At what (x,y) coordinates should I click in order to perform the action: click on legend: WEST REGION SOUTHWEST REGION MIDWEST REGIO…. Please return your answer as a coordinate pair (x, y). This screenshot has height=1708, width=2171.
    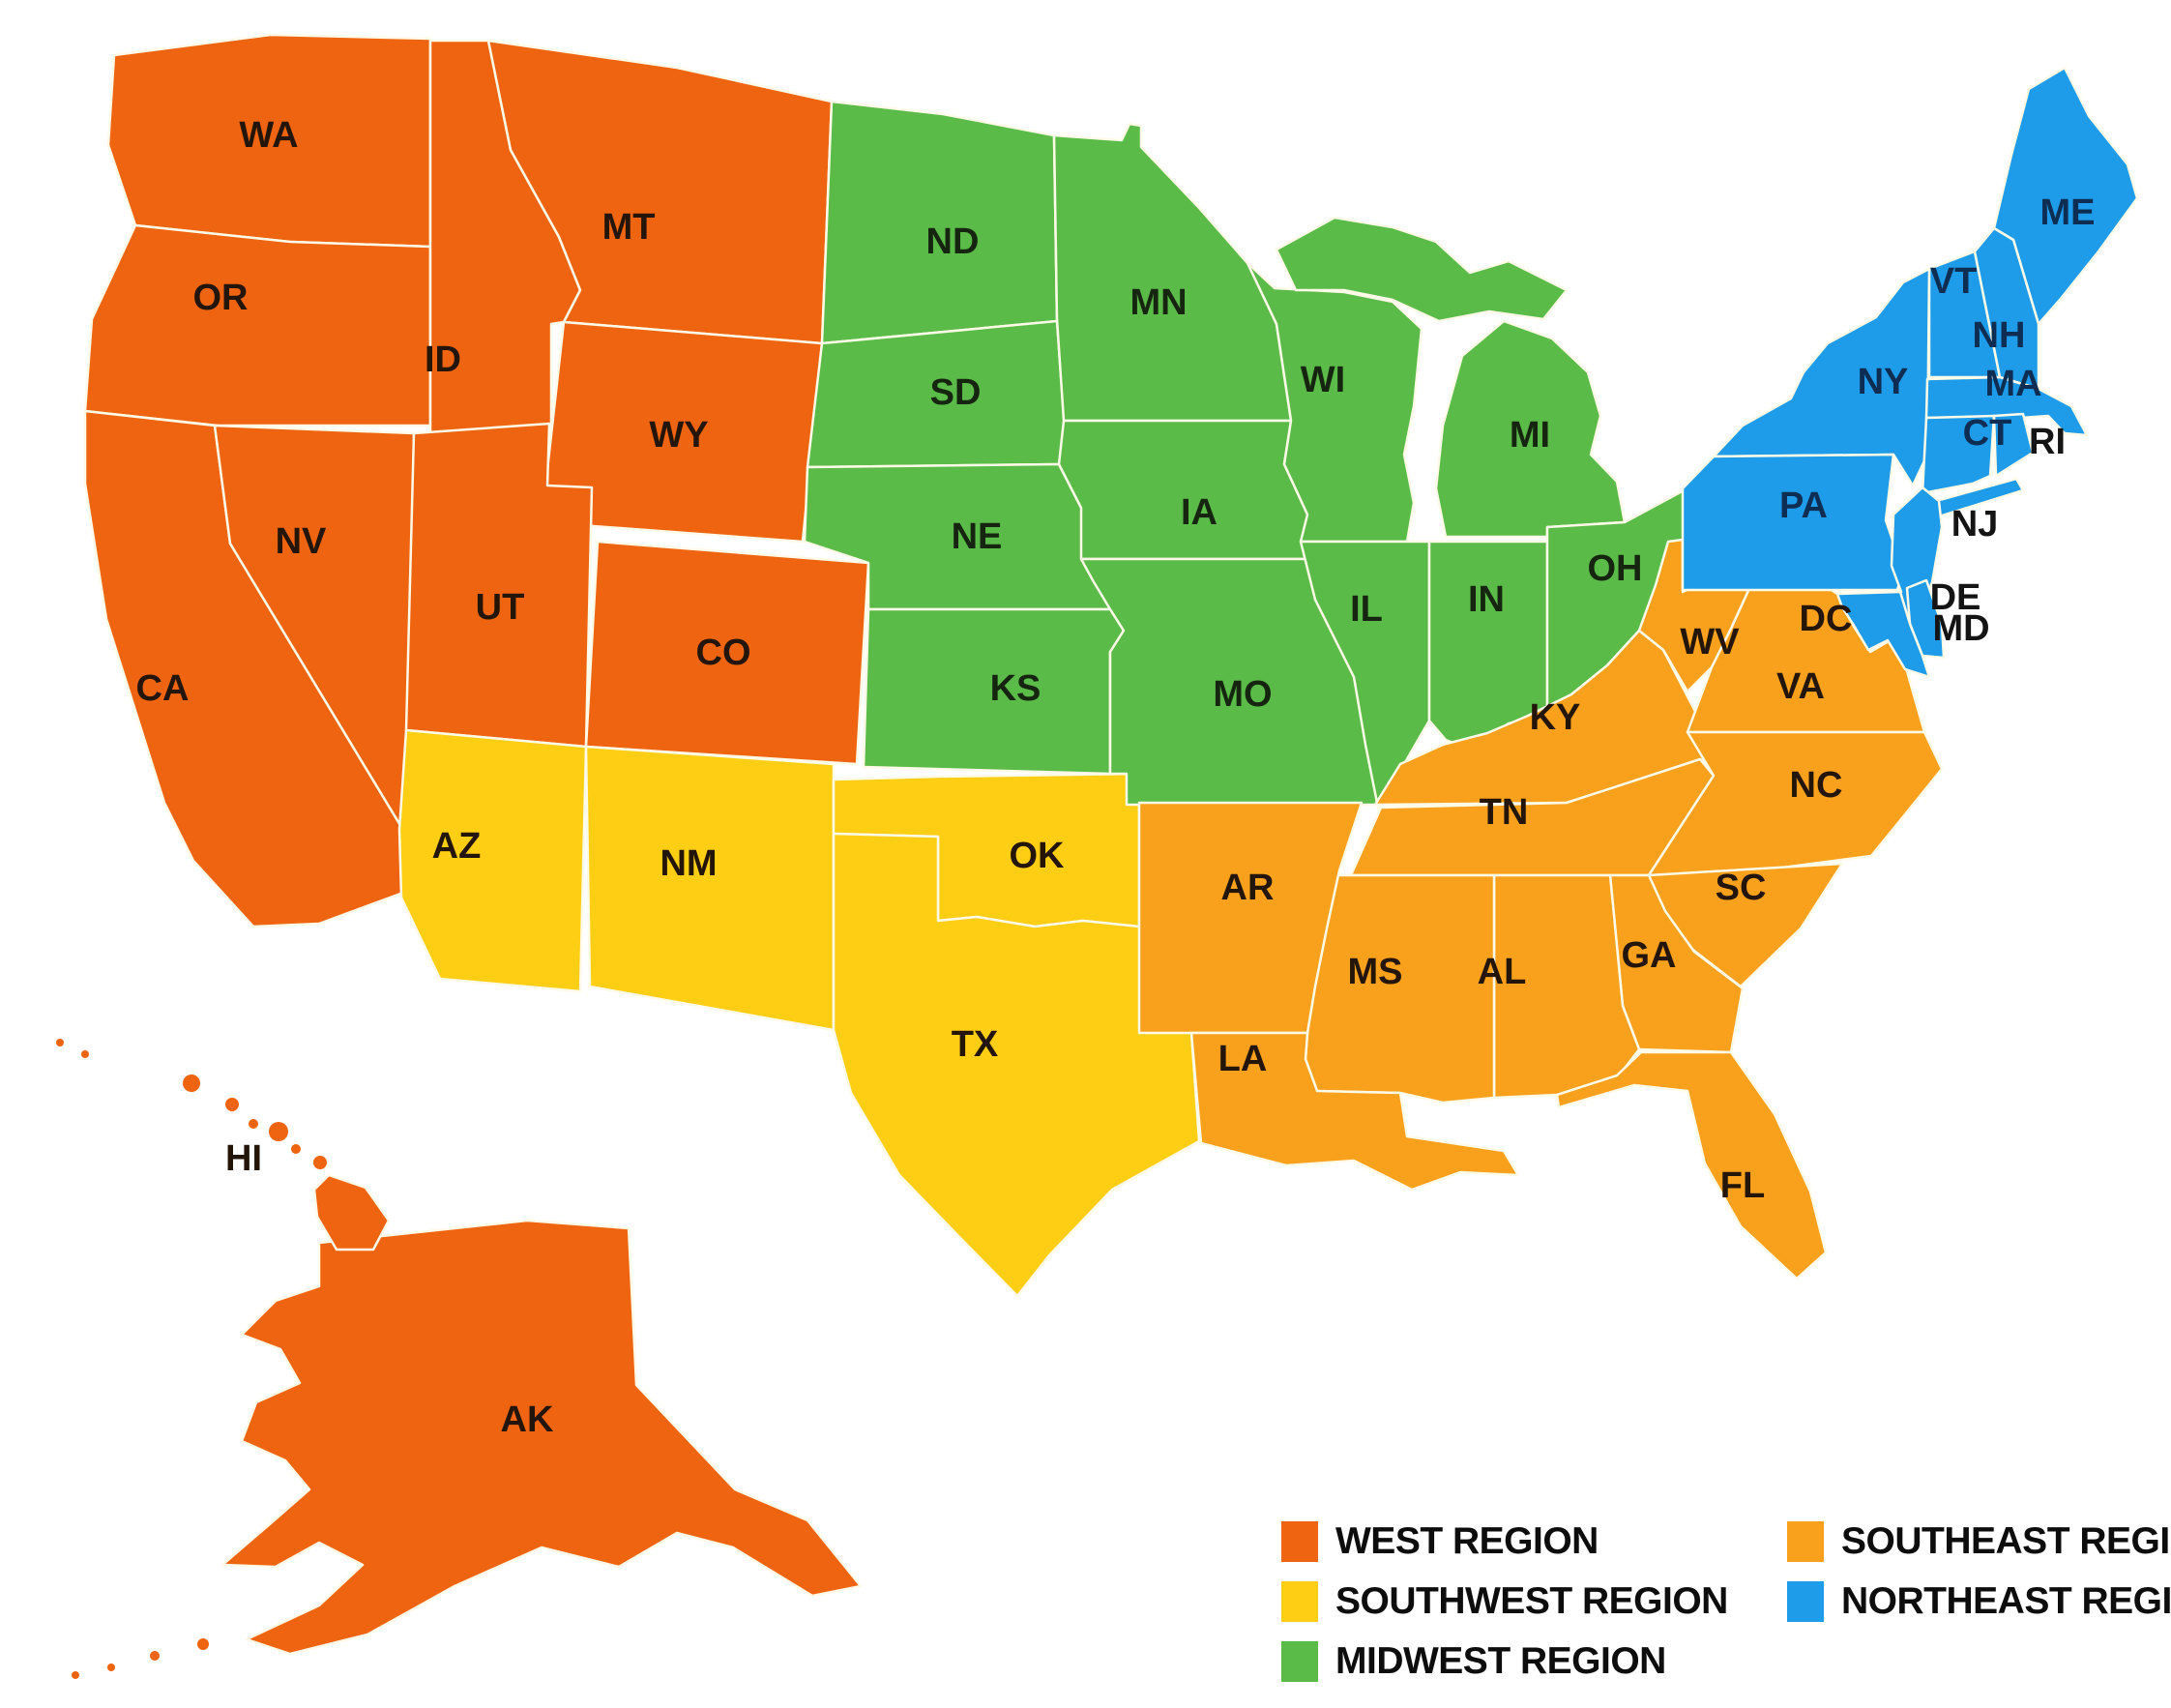
    Looking at the image, I should click on (1726, 1610).